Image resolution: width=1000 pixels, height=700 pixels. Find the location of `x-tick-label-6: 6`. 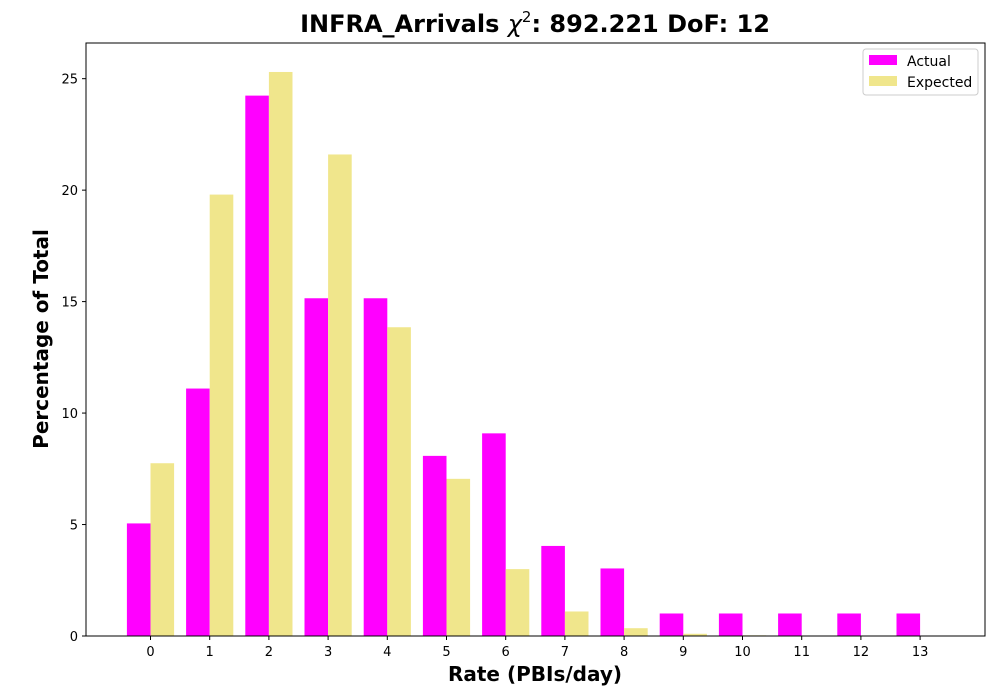

x-tick-label-6: 6 is located at coordinates (506, 652).